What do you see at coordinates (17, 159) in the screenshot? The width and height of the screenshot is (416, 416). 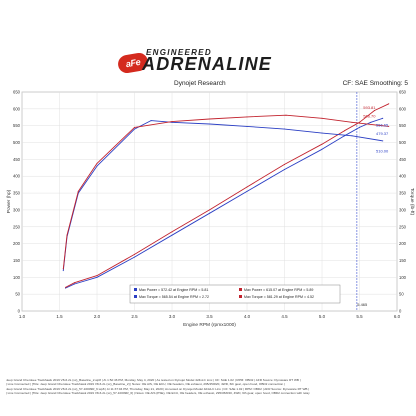 I see `y-tick-label: 450` at bounding box center [17, 159].